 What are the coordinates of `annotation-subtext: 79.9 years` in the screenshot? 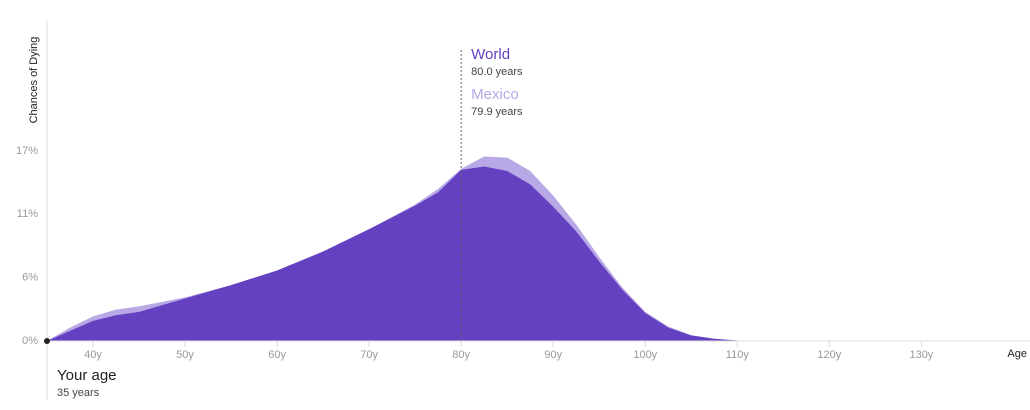 It's located at (497, 112).